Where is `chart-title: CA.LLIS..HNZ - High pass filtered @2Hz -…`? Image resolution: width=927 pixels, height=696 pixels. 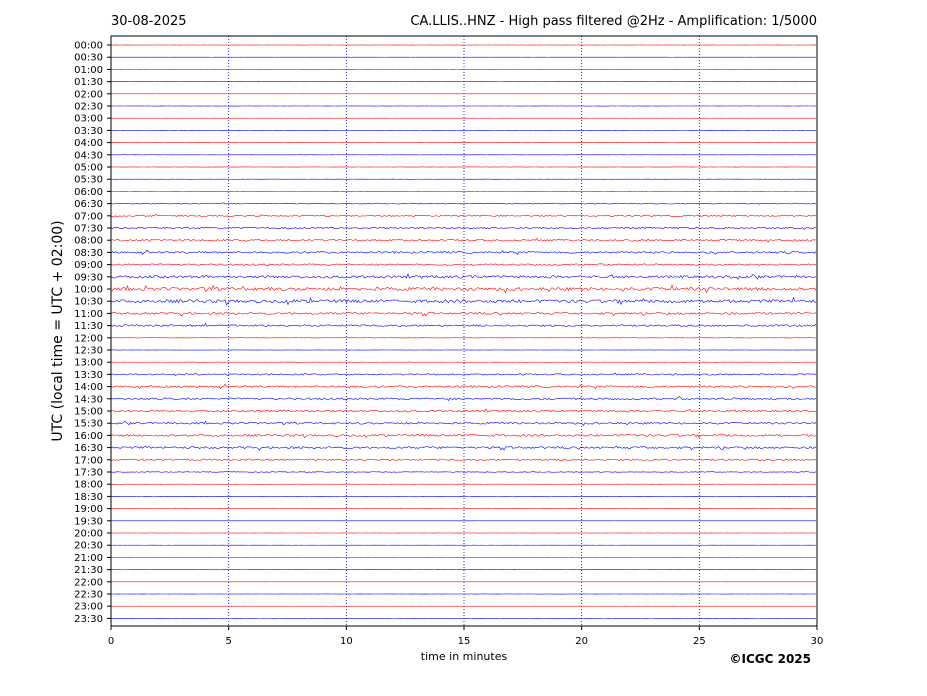
chart-title: CA.LLIS..HNZ - High pass filtered @2Hz -… is located at coordinates (613, 21).